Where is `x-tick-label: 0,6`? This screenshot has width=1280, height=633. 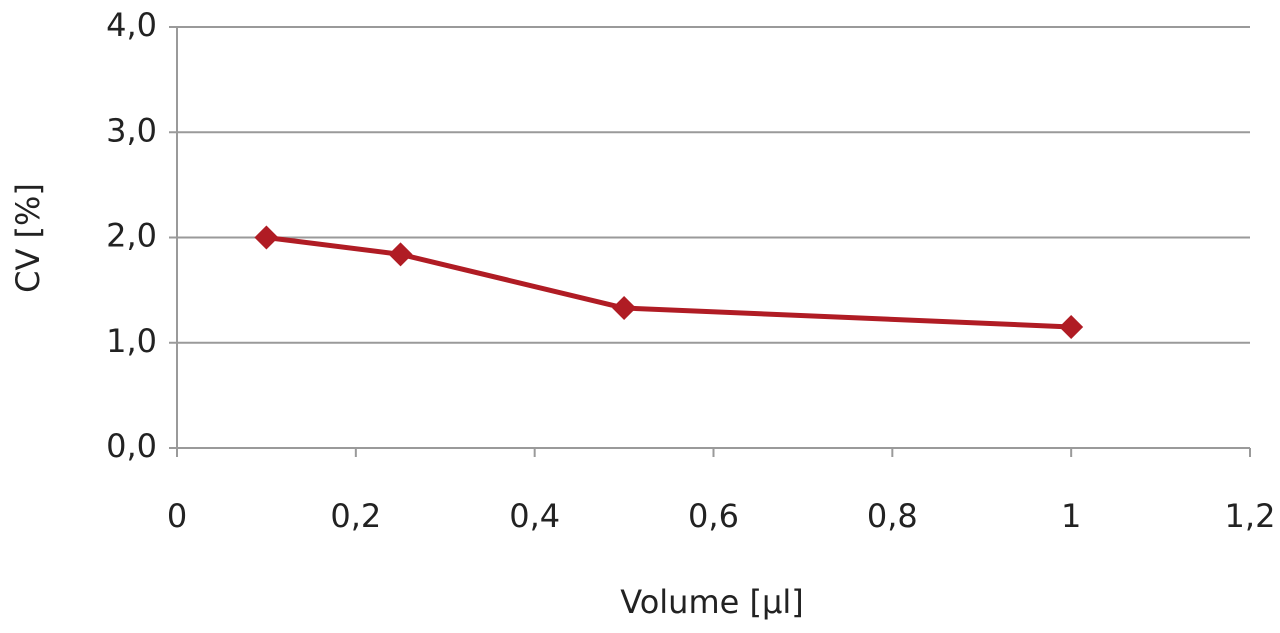 x-tick-label: 0,6 is located at coordinates (713, 516).